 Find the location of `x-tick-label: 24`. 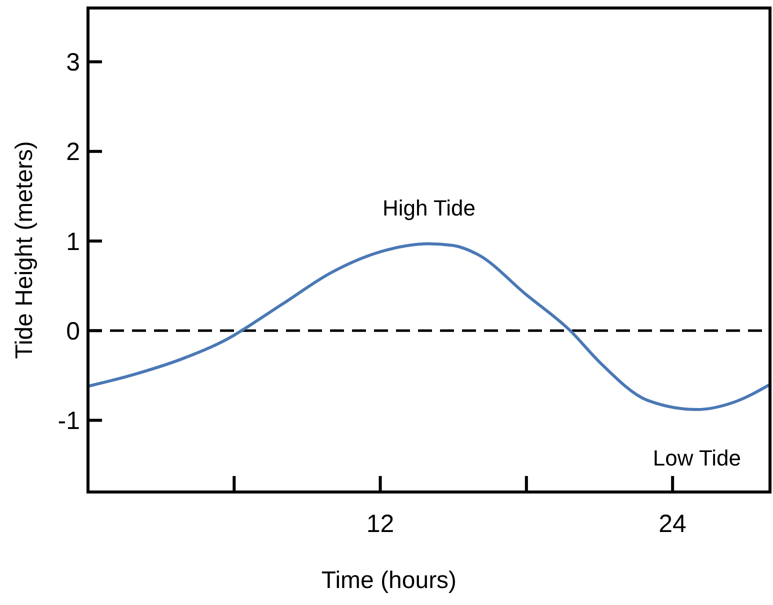

x-tick-label: 24 is located at coordinates (672, 524).